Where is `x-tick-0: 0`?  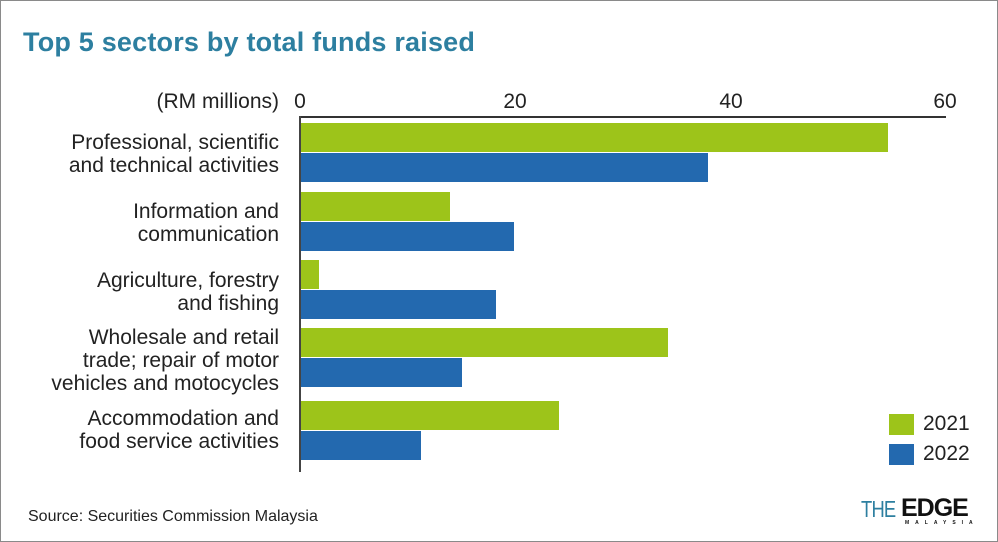 x-tick-0: 0 is located at coordinates (300, 101).